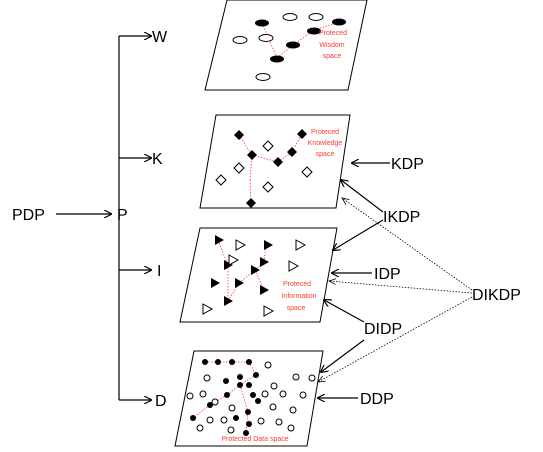  I want to click on data-caption: Protected Data space, so click(254, 439).